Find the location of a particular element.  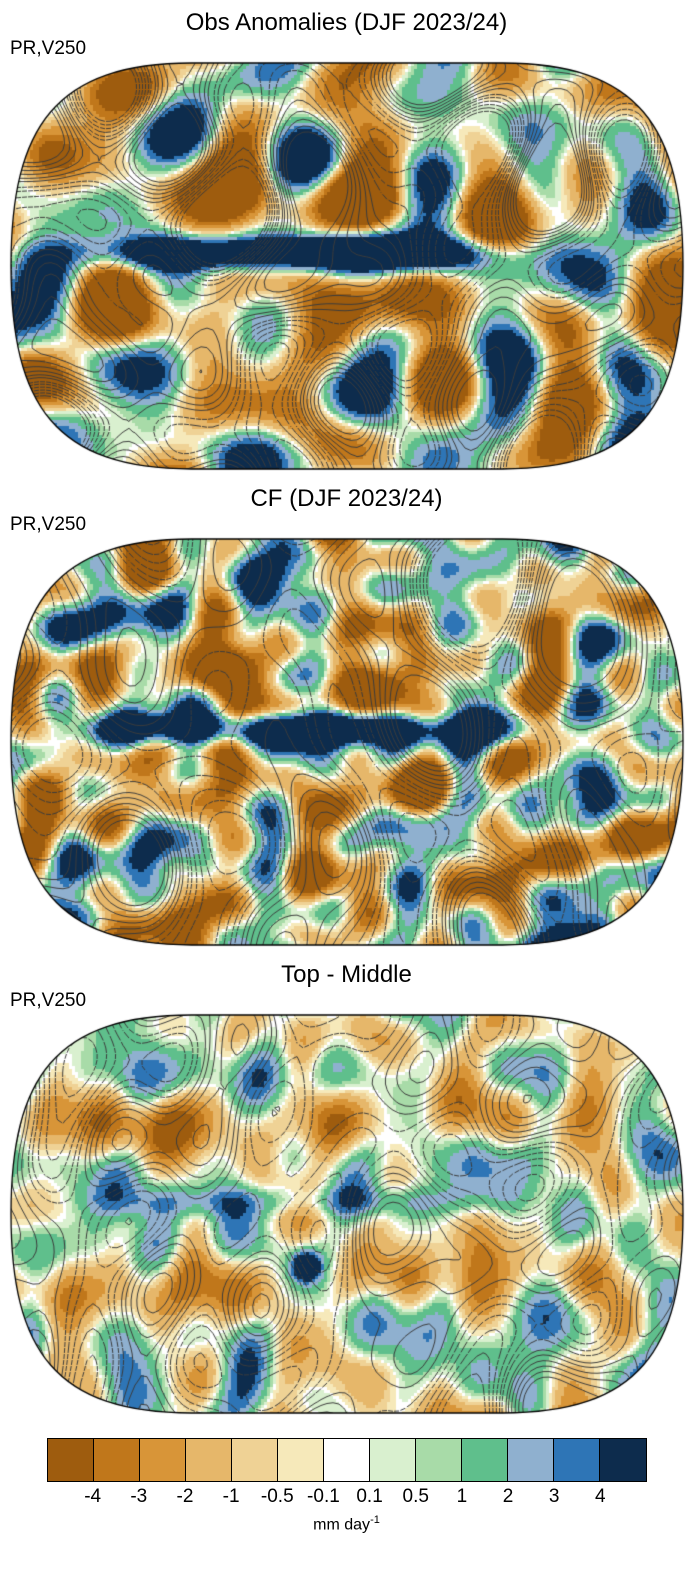

panel-title: CF (DJF 2023/24) is located at coordinates (346, 498).